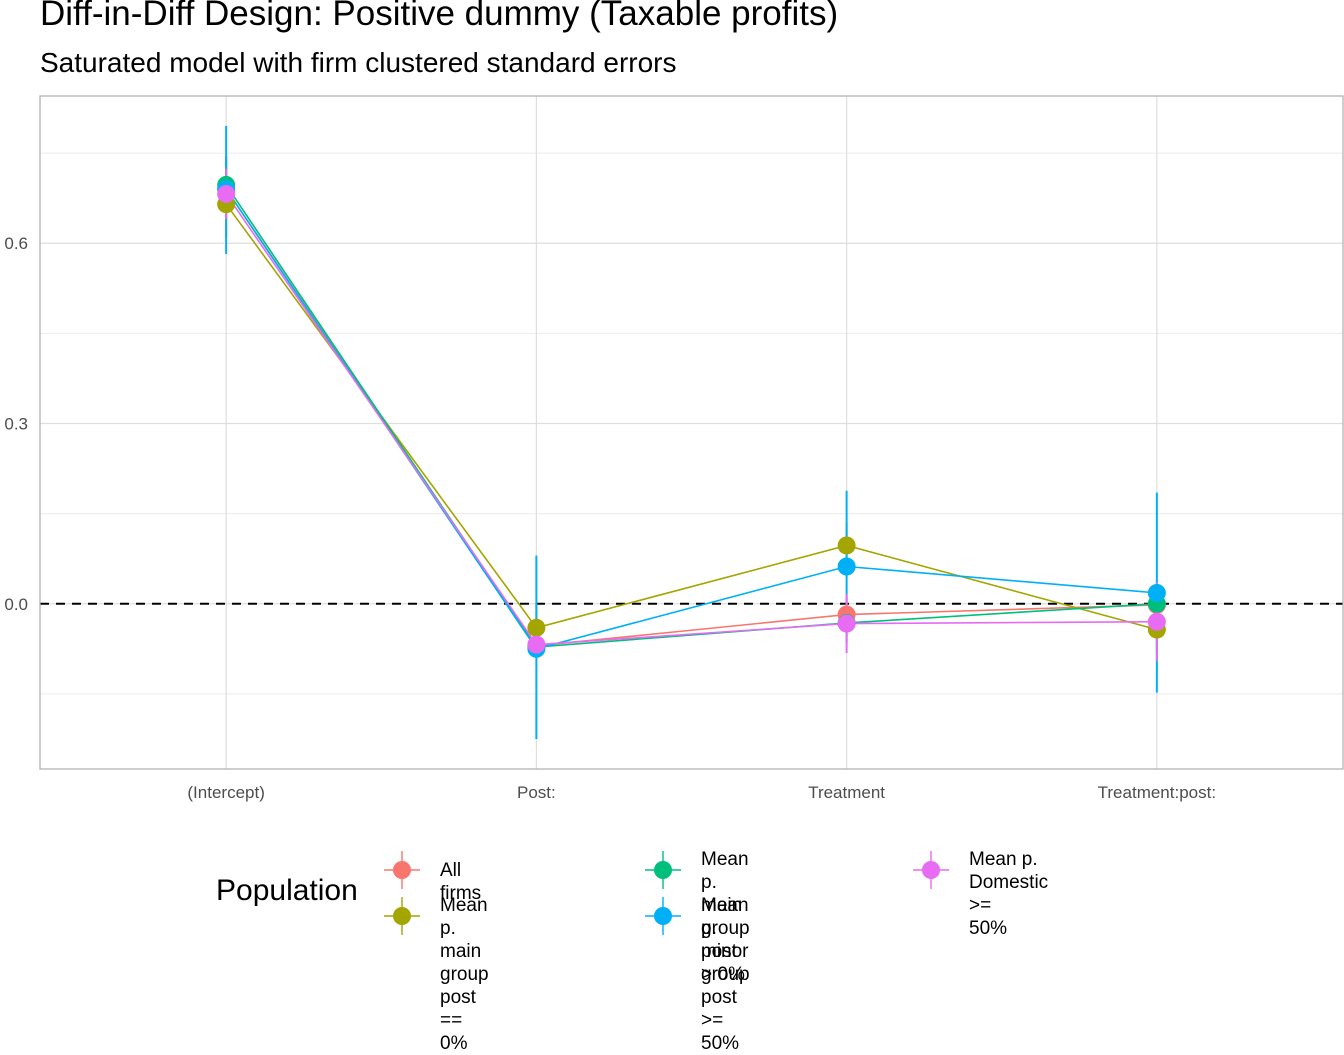 This screenshot has height=1055, width=1344. Describe the element at coordinates (16, 423) in the screenshot. I see `y-tick-label: 0.3` at that location.